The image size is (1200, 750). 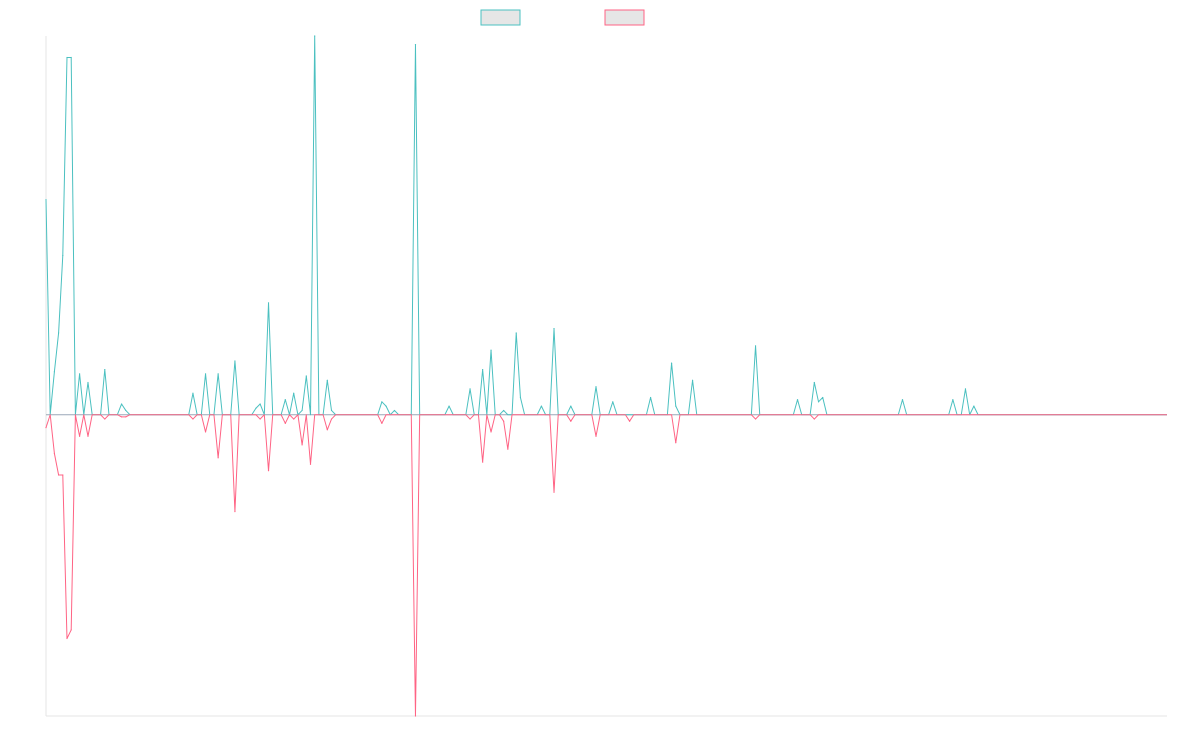 What do you see at coordinates (500, 17) in the screenshot?
I see `legend-swatch-positive` at bounding box center [500, 17].